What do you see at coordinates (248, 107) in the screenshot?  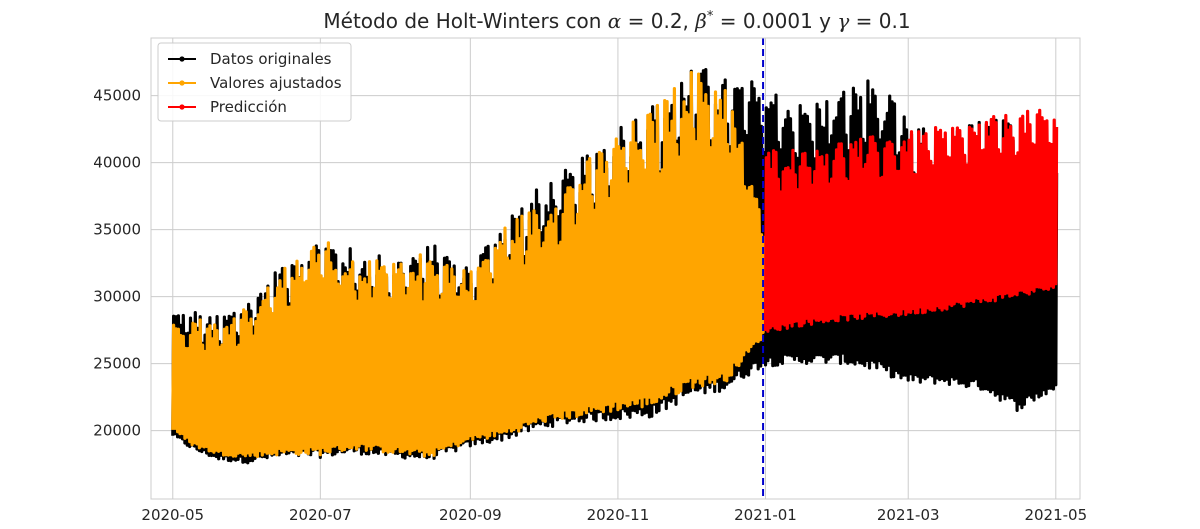 I see `legend-label-prediccion: Predicción` at bounding box center [248, 107].